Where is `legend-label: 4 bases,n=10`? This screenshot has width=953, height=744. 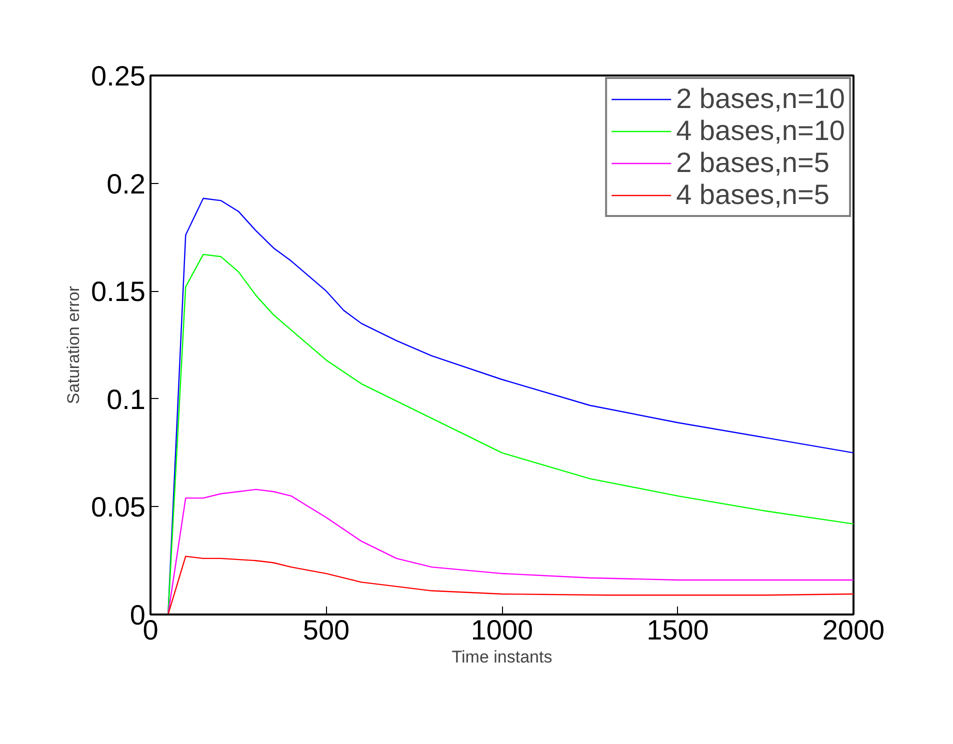
legend-label: 4 bases,n=10 is located at coordinates (760, 131).